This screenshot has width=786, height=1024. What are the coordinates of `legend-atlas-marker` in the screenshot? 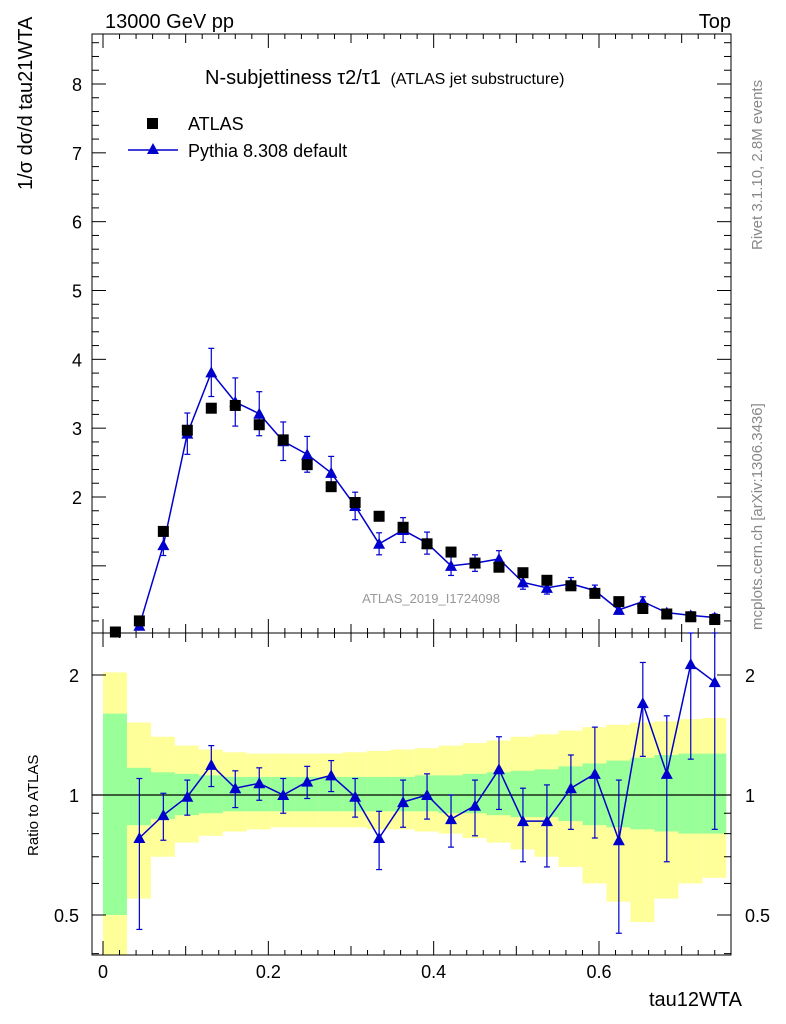 It's located at (152, 123).